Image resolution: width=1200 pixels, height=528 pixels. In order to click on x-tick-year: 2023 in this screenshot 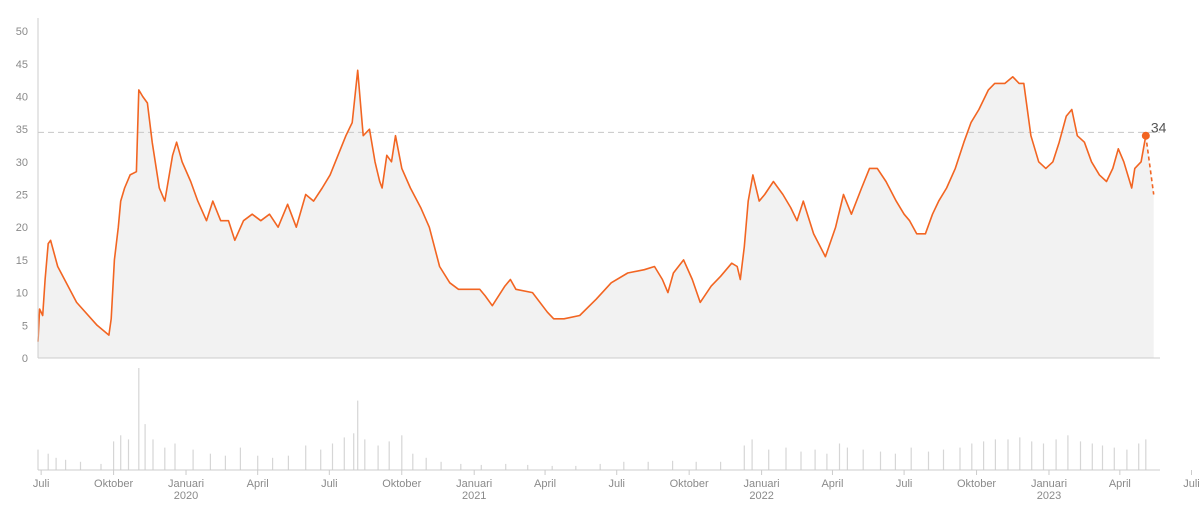, I will do `click(1049, 496)`.